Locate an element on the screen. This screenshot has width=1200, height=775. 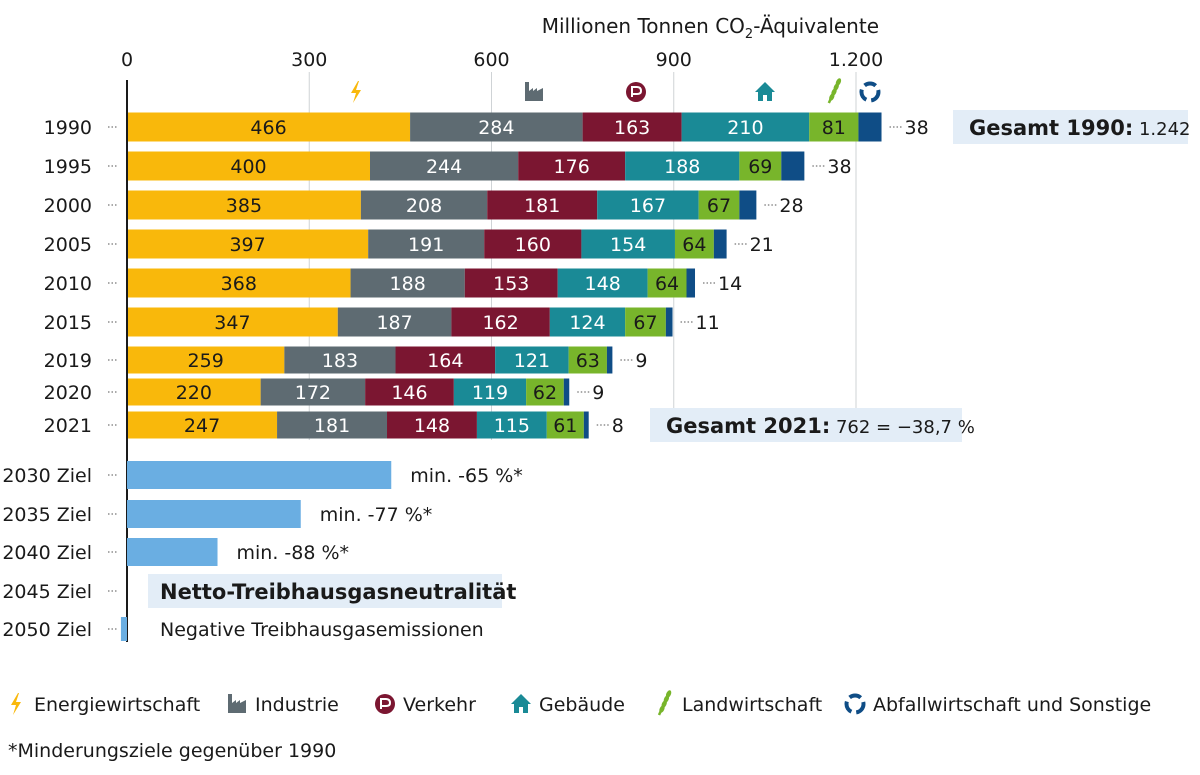
car-icon-detail is located at coordinates (637, 91).